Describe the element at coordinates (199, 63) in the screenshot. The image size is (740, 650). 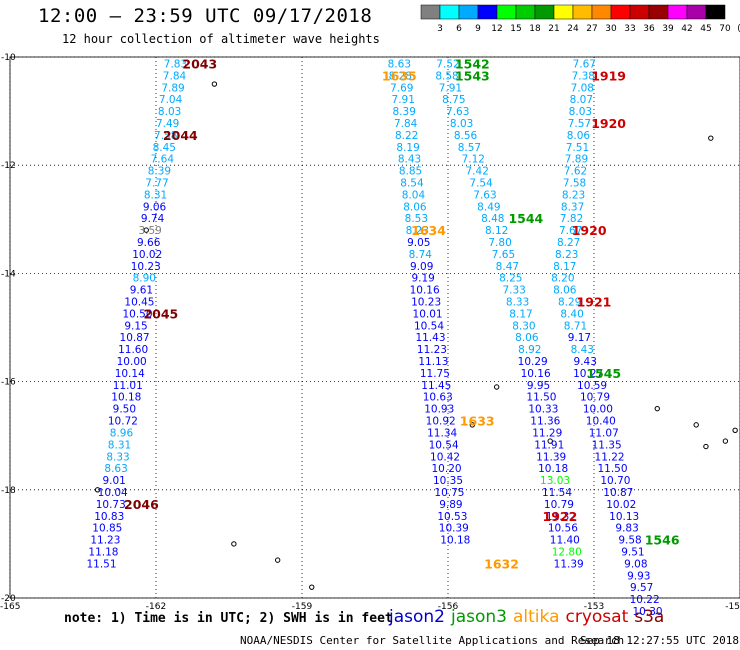
I see `time-label: 2043` at that location.